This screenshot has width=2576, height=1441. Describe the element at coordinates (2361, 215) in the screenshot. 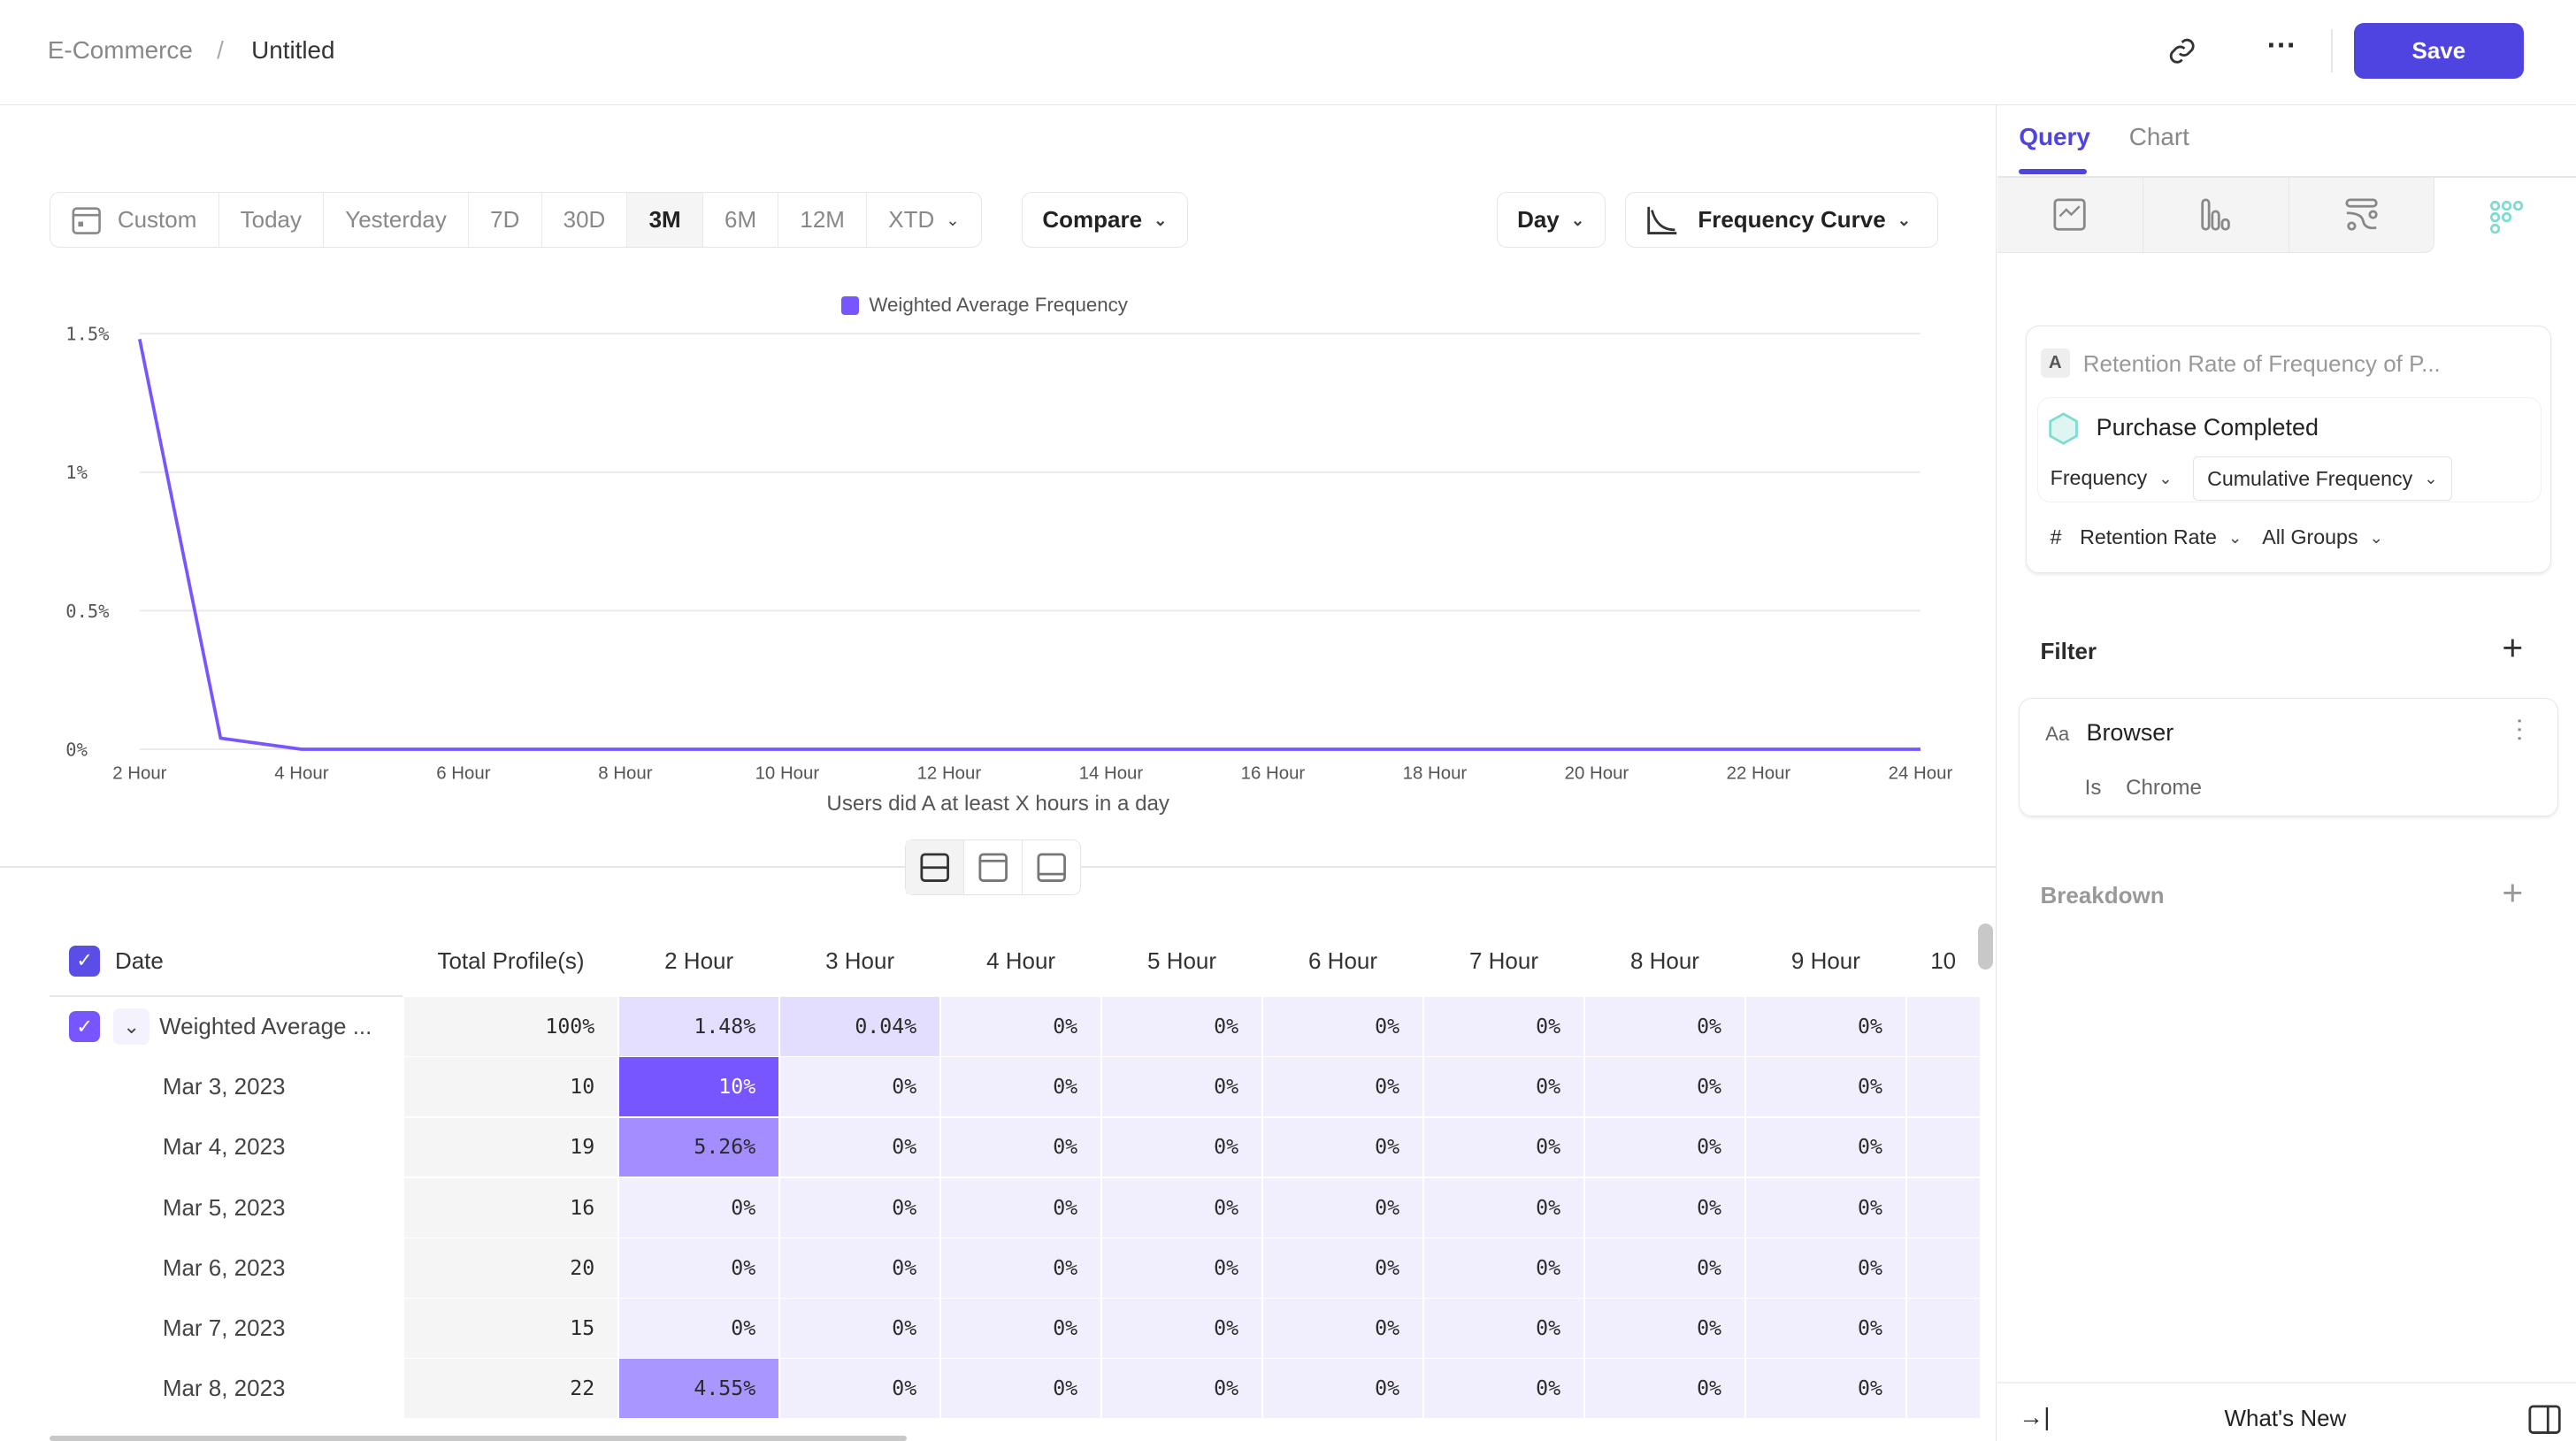

I see `flows-tab` at that location.